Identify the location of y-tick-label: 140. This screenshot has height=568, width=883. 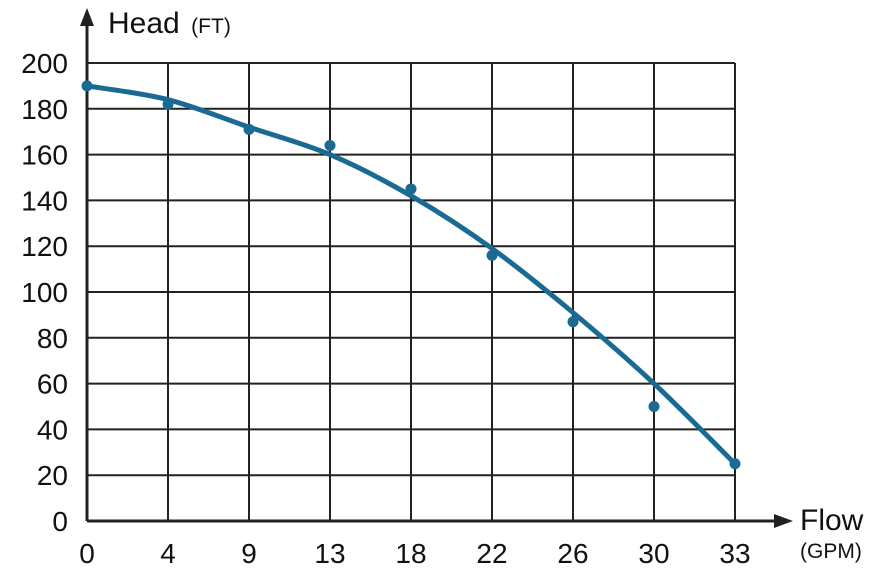
(44, 200).